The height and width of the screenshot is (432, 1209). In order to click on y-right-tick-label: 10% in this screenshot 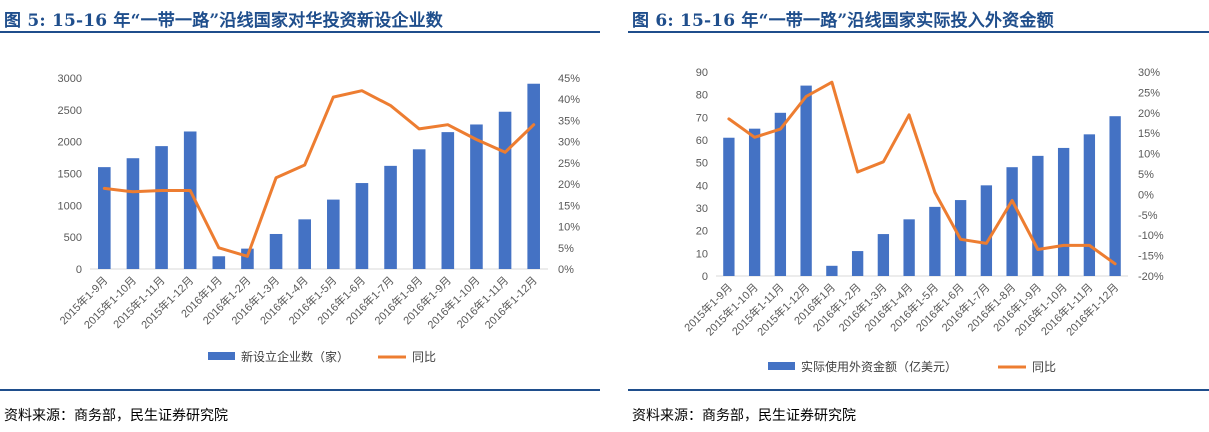, I will do `click(1149, 155)`.